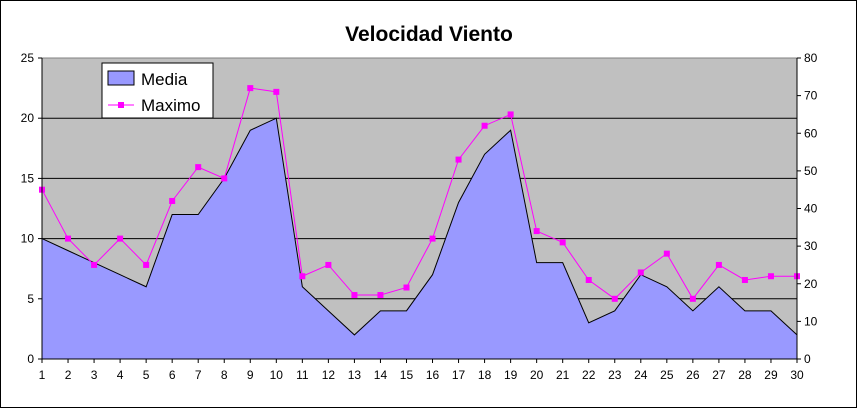 This screenshot has width=857, height=408. Describe the element at coordinates (28, 239) in the screenshot. I see `y-left-tick-label: 10` at that location.